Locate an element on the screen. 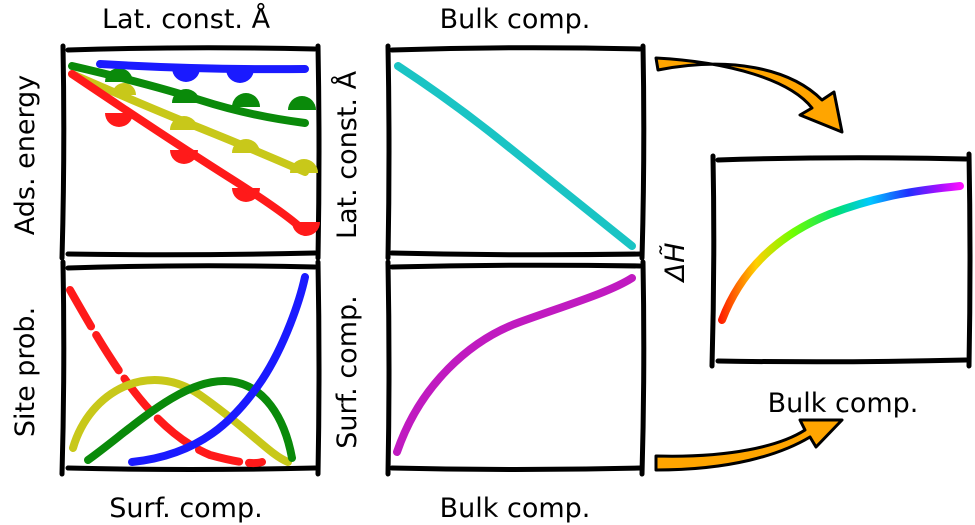  panel2-frame-bottom is located at coordinates (516, 254).